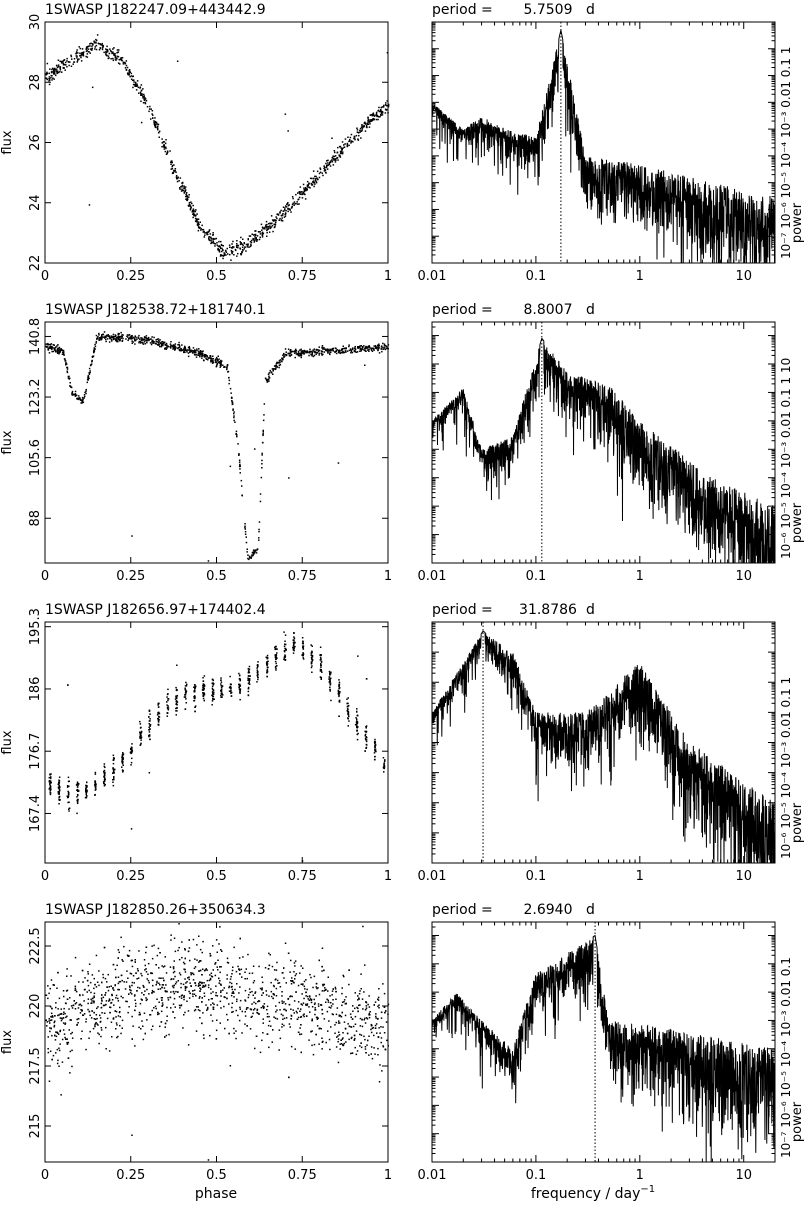 The height and width of the screenshot is (1214, 809). Describe the element at coordinates (786, 245) in the screenshot. I see `y-tick-label: 10⁻⁷` at that location.